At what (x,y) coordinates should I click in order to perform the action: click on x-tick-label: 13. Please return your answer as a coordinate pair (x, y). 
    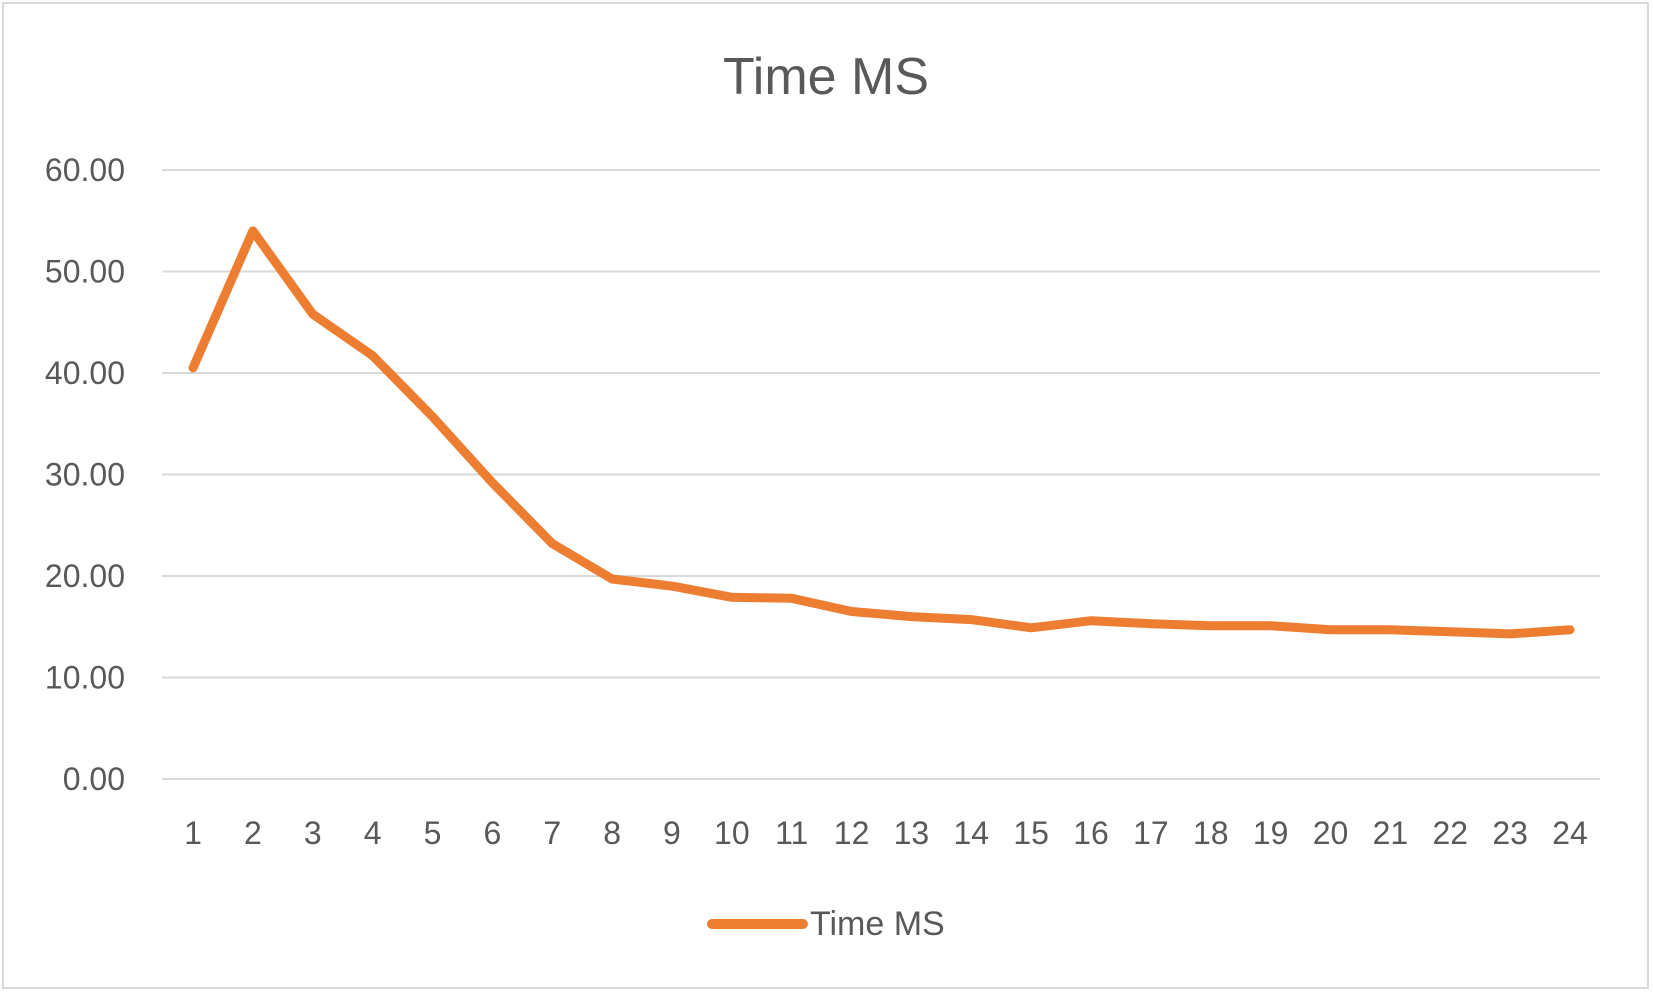
    Looking at the image, I should click on (912, 833).